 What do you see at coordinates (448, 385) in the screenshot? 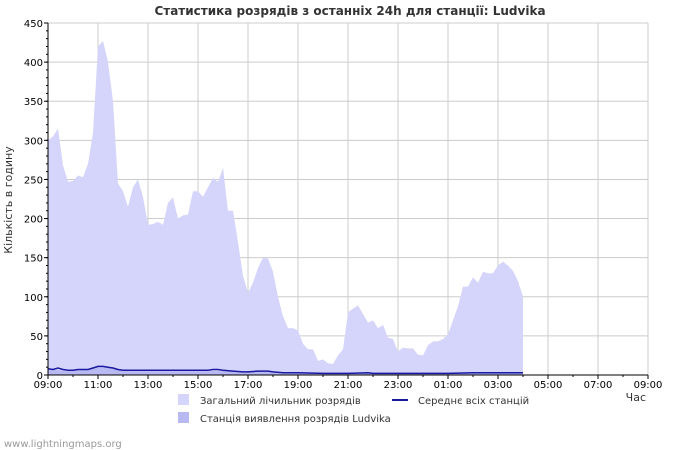
I see `x-tick-label: 01:00` at bounding box center [448, 385].